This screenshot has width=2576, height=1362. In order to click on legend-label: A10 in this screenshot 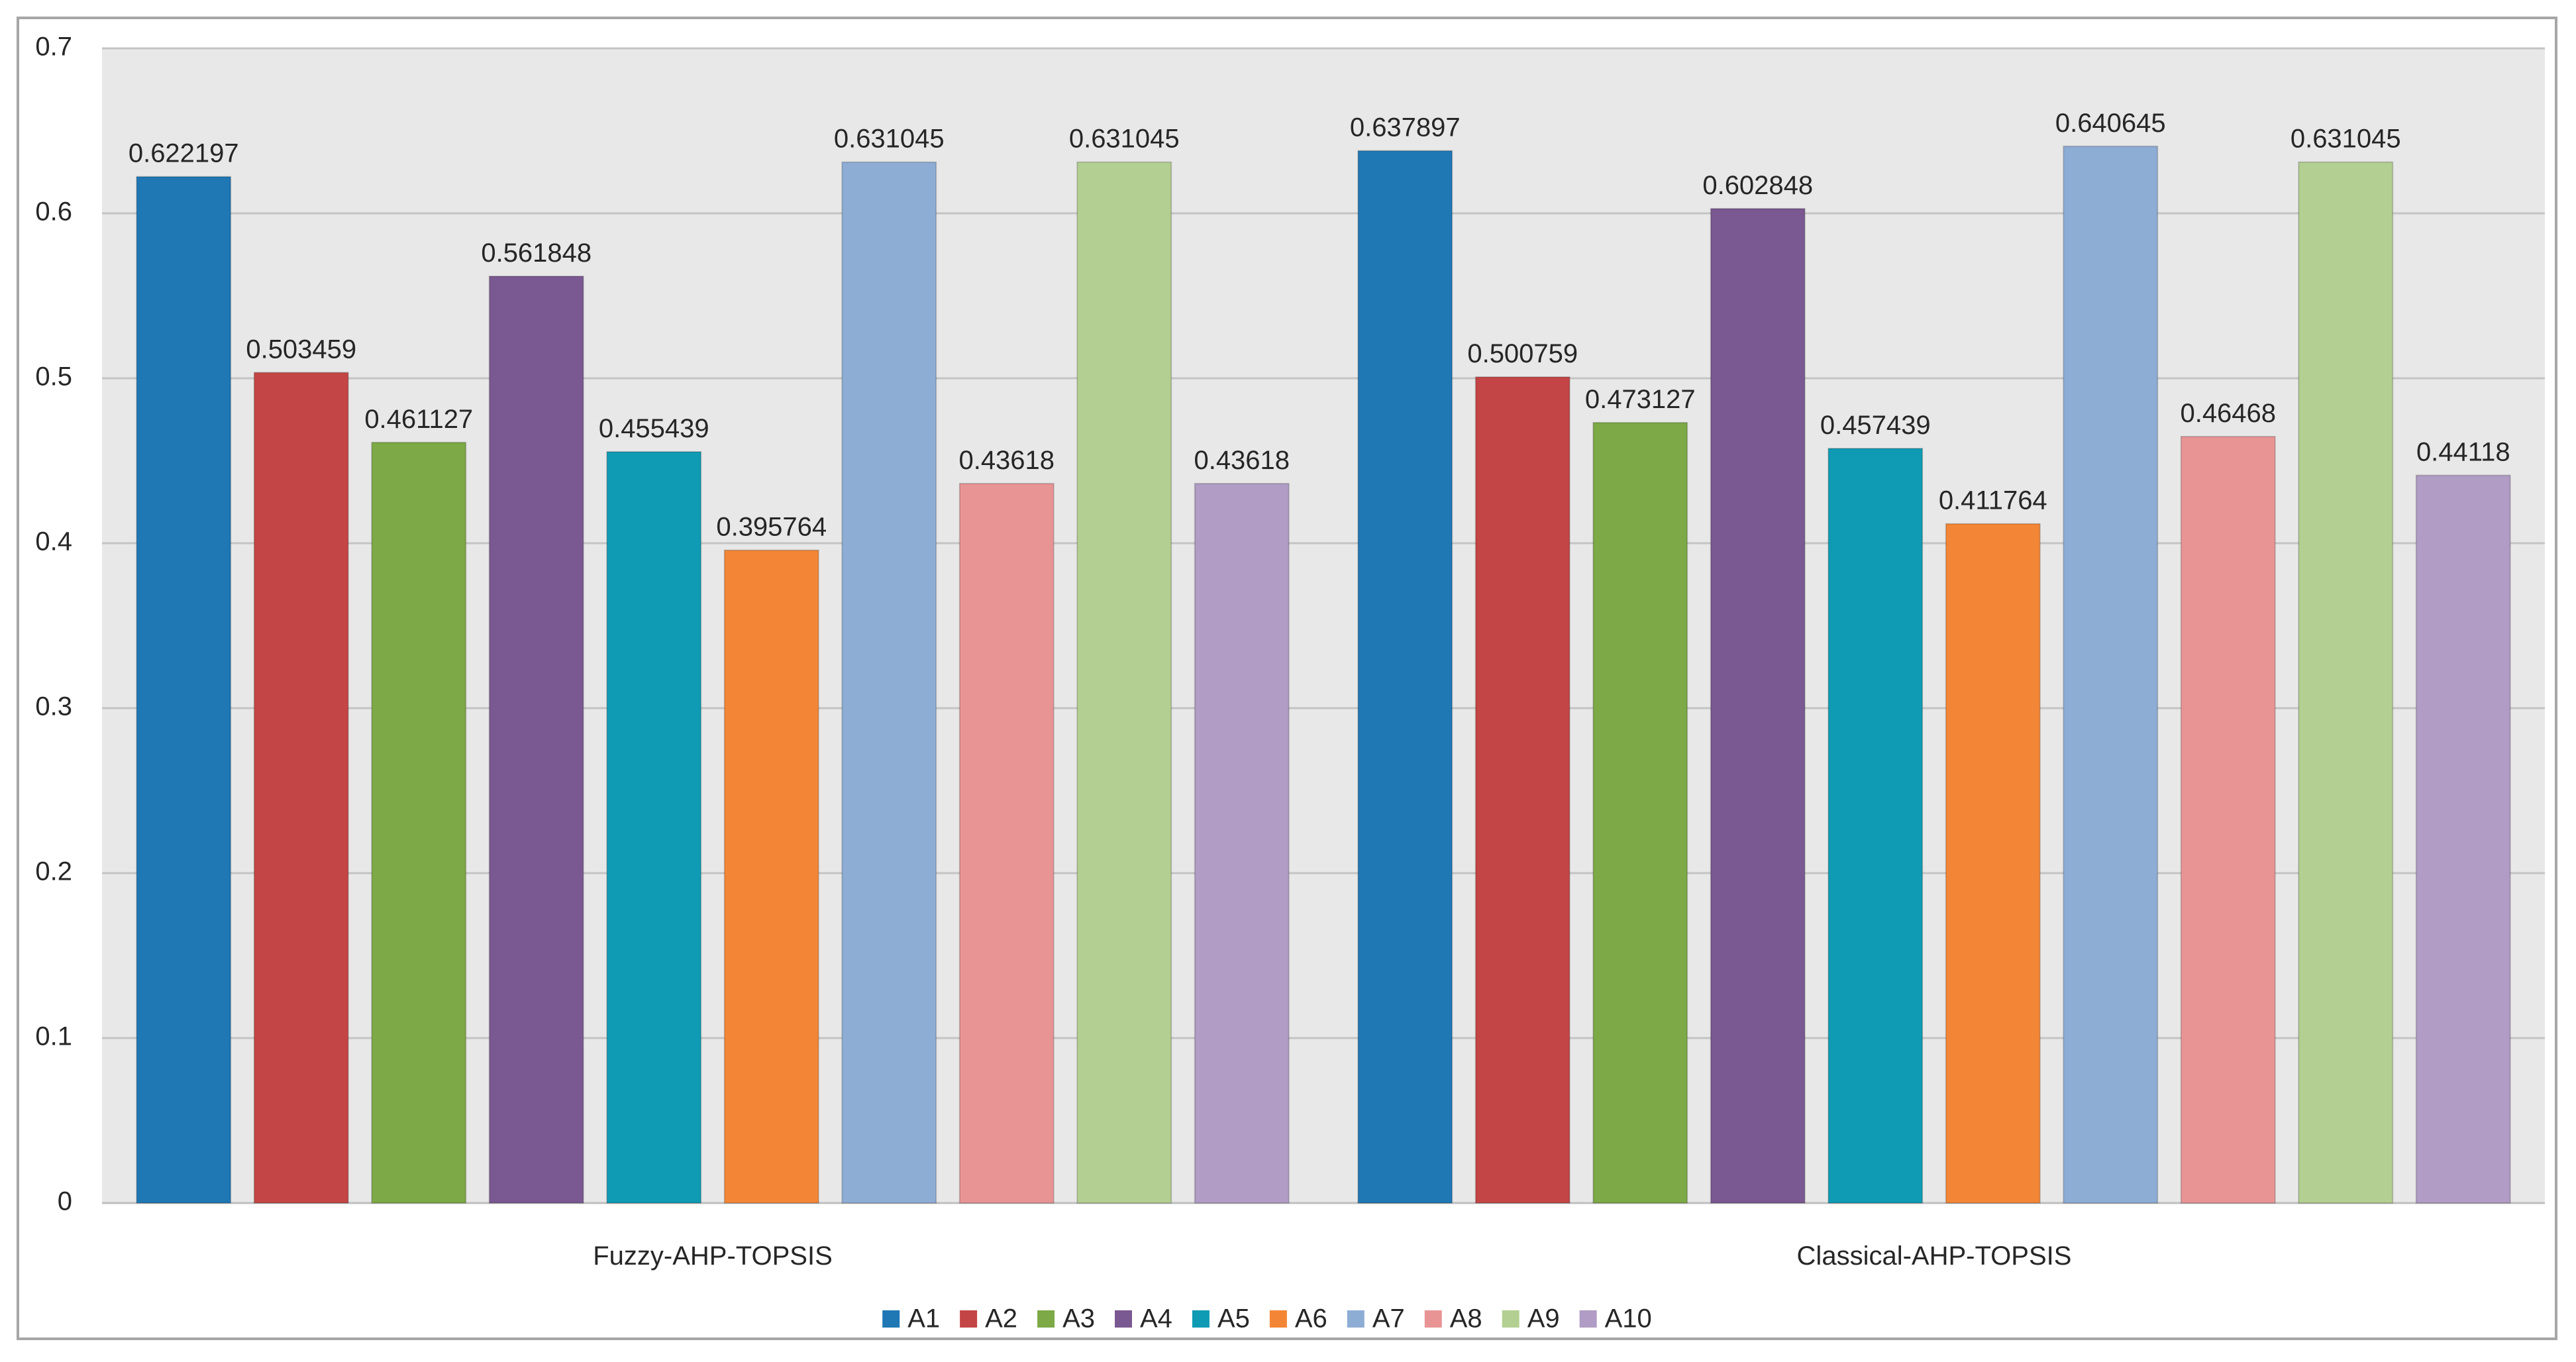, I will do `click(1628, 1319)`.